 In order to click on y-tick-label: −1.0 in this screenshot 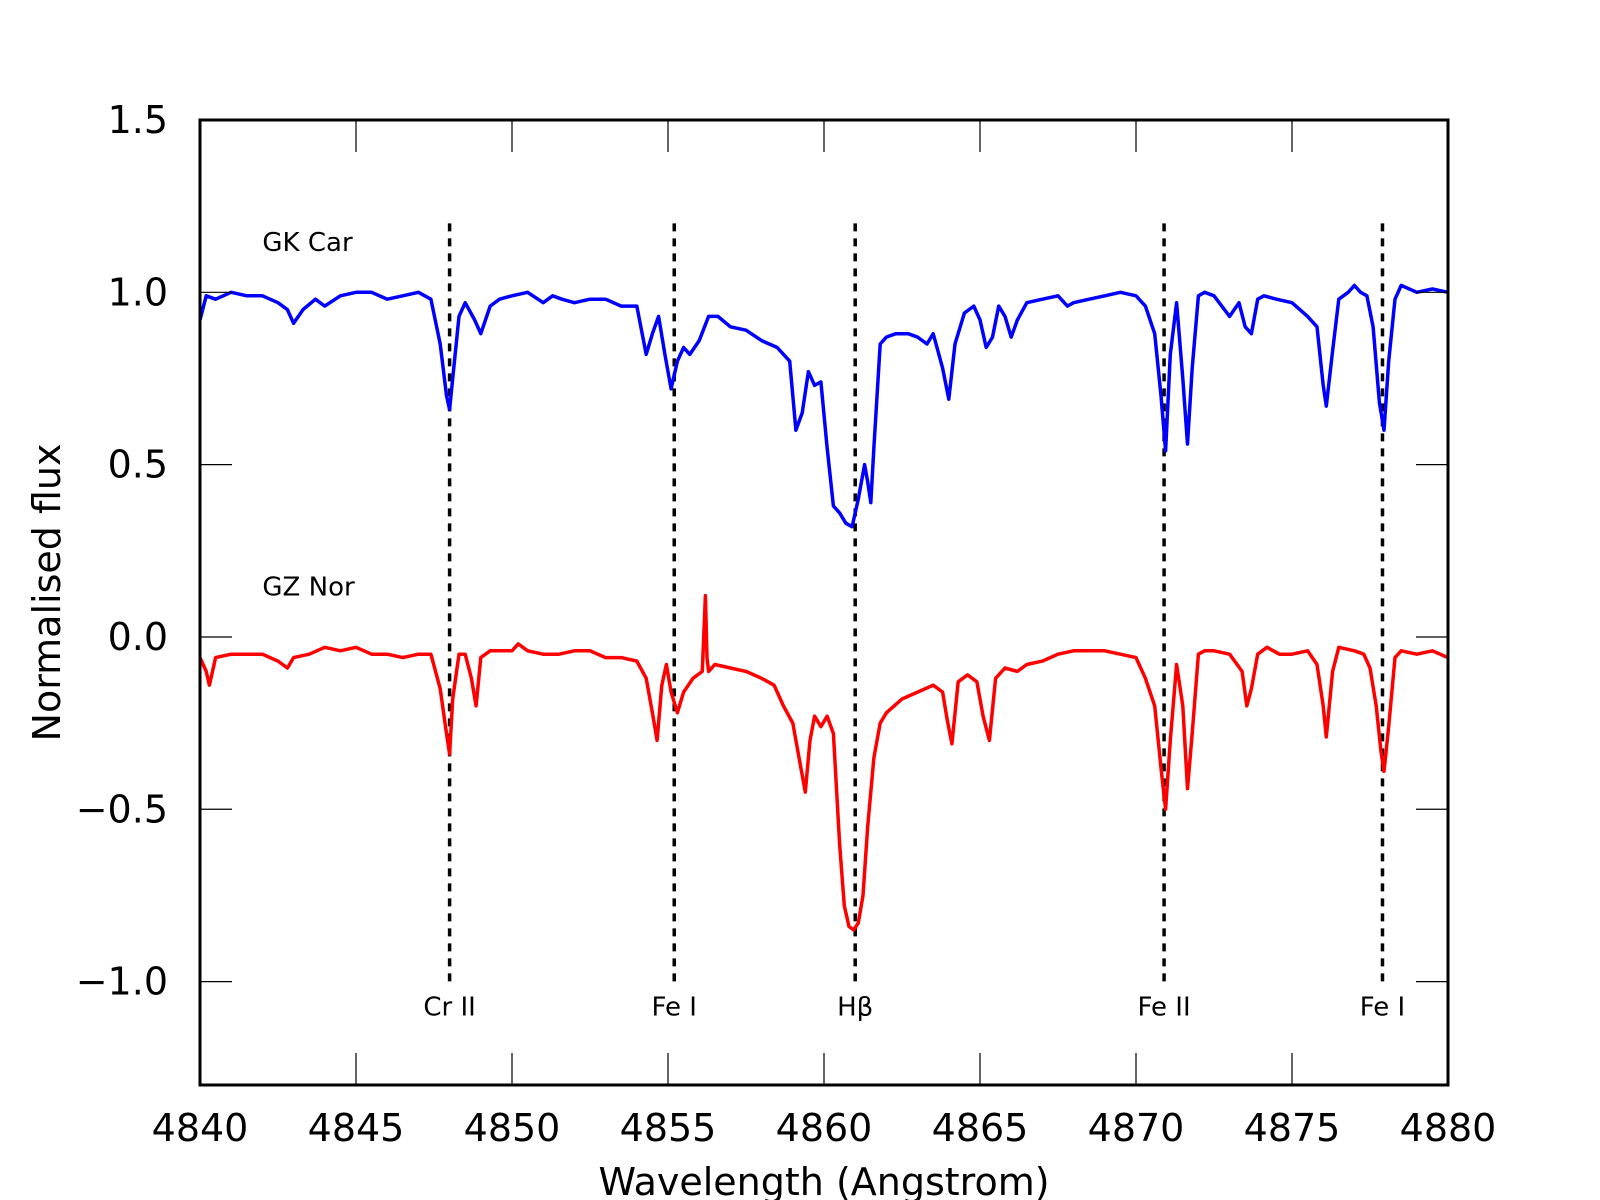, I will do `click(122, 982)`.